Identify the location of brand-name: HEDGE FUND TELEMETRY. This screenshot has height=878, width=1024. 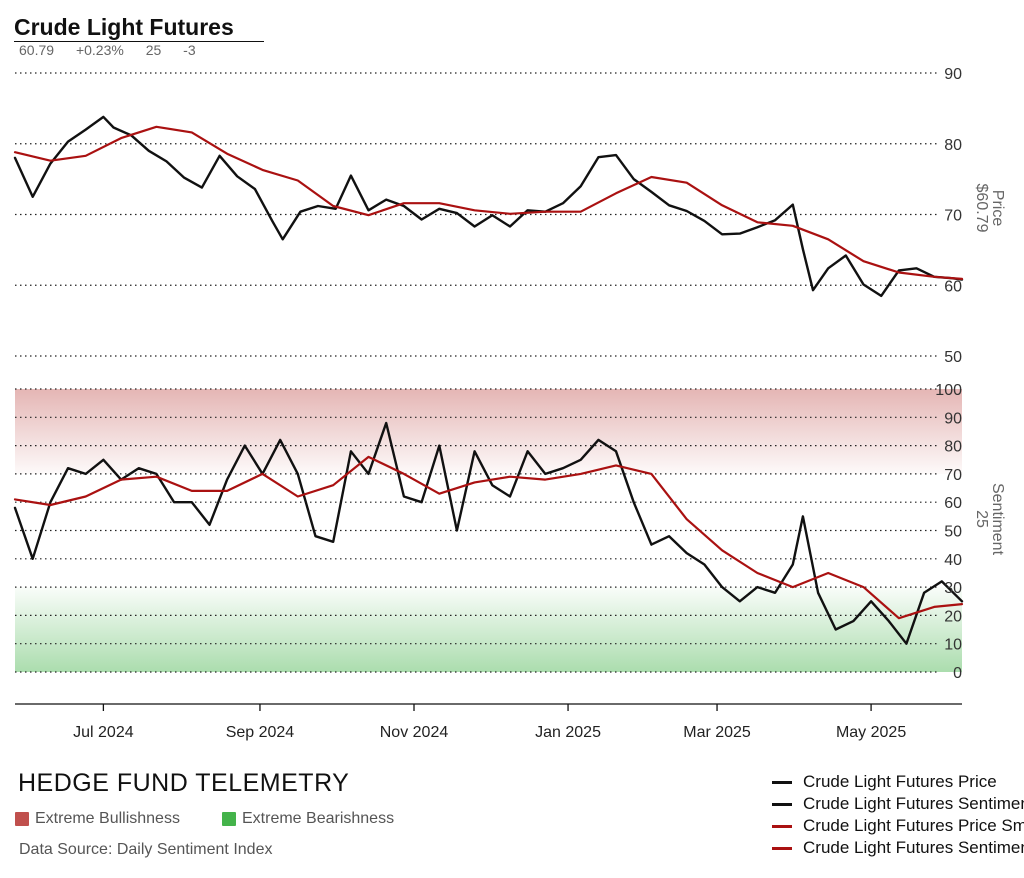
(184, 783).